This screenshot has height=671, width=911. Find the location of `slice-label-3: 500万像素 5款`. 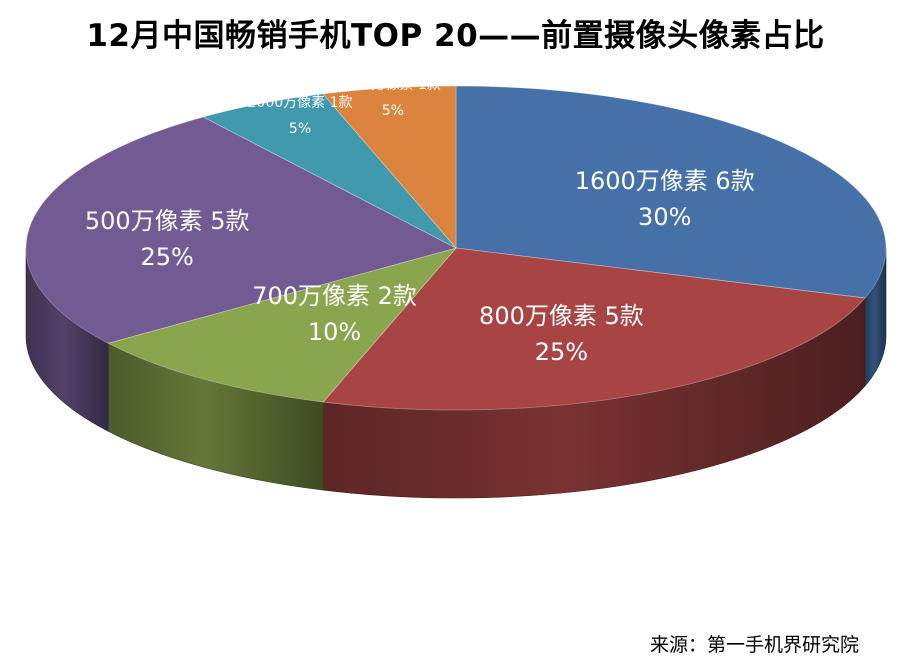

slice-label-3: 500万像素 5款 is located at coordinates (167, 221).